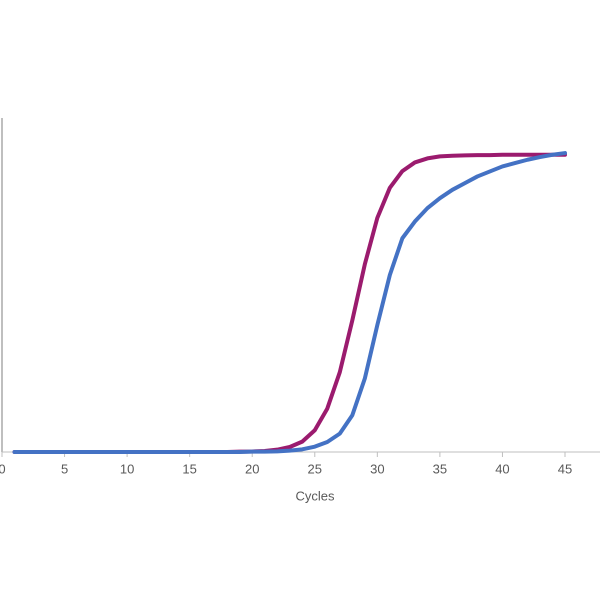 This screenshot has width=600, height=600. What do you see at coordinates (440, 468) in the screenshot?
I see `x-tick-label: 35` at bounding box center [440, 468].